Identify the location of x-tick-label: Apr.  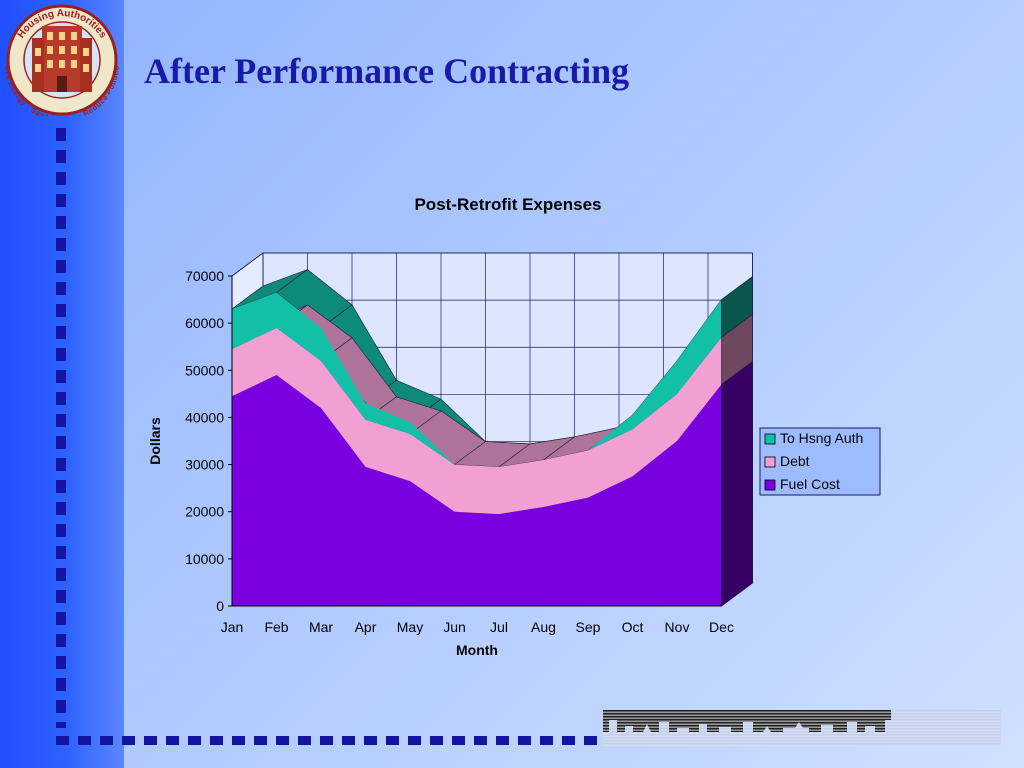
(366, 627).